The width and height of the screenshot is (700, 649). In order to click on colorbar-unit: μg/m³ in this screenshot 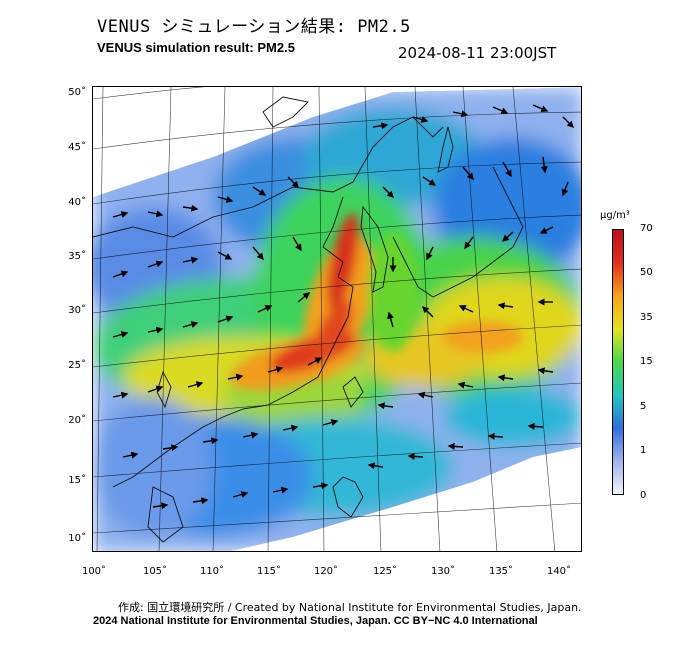, I will do `click(615, 215)`.